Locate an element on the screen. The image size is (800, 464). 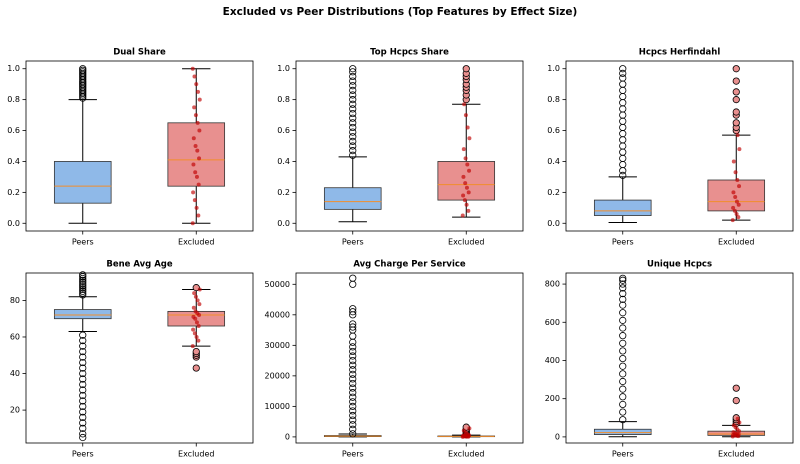
x-tick-label: Excluded is located at coordinates (196, 454).